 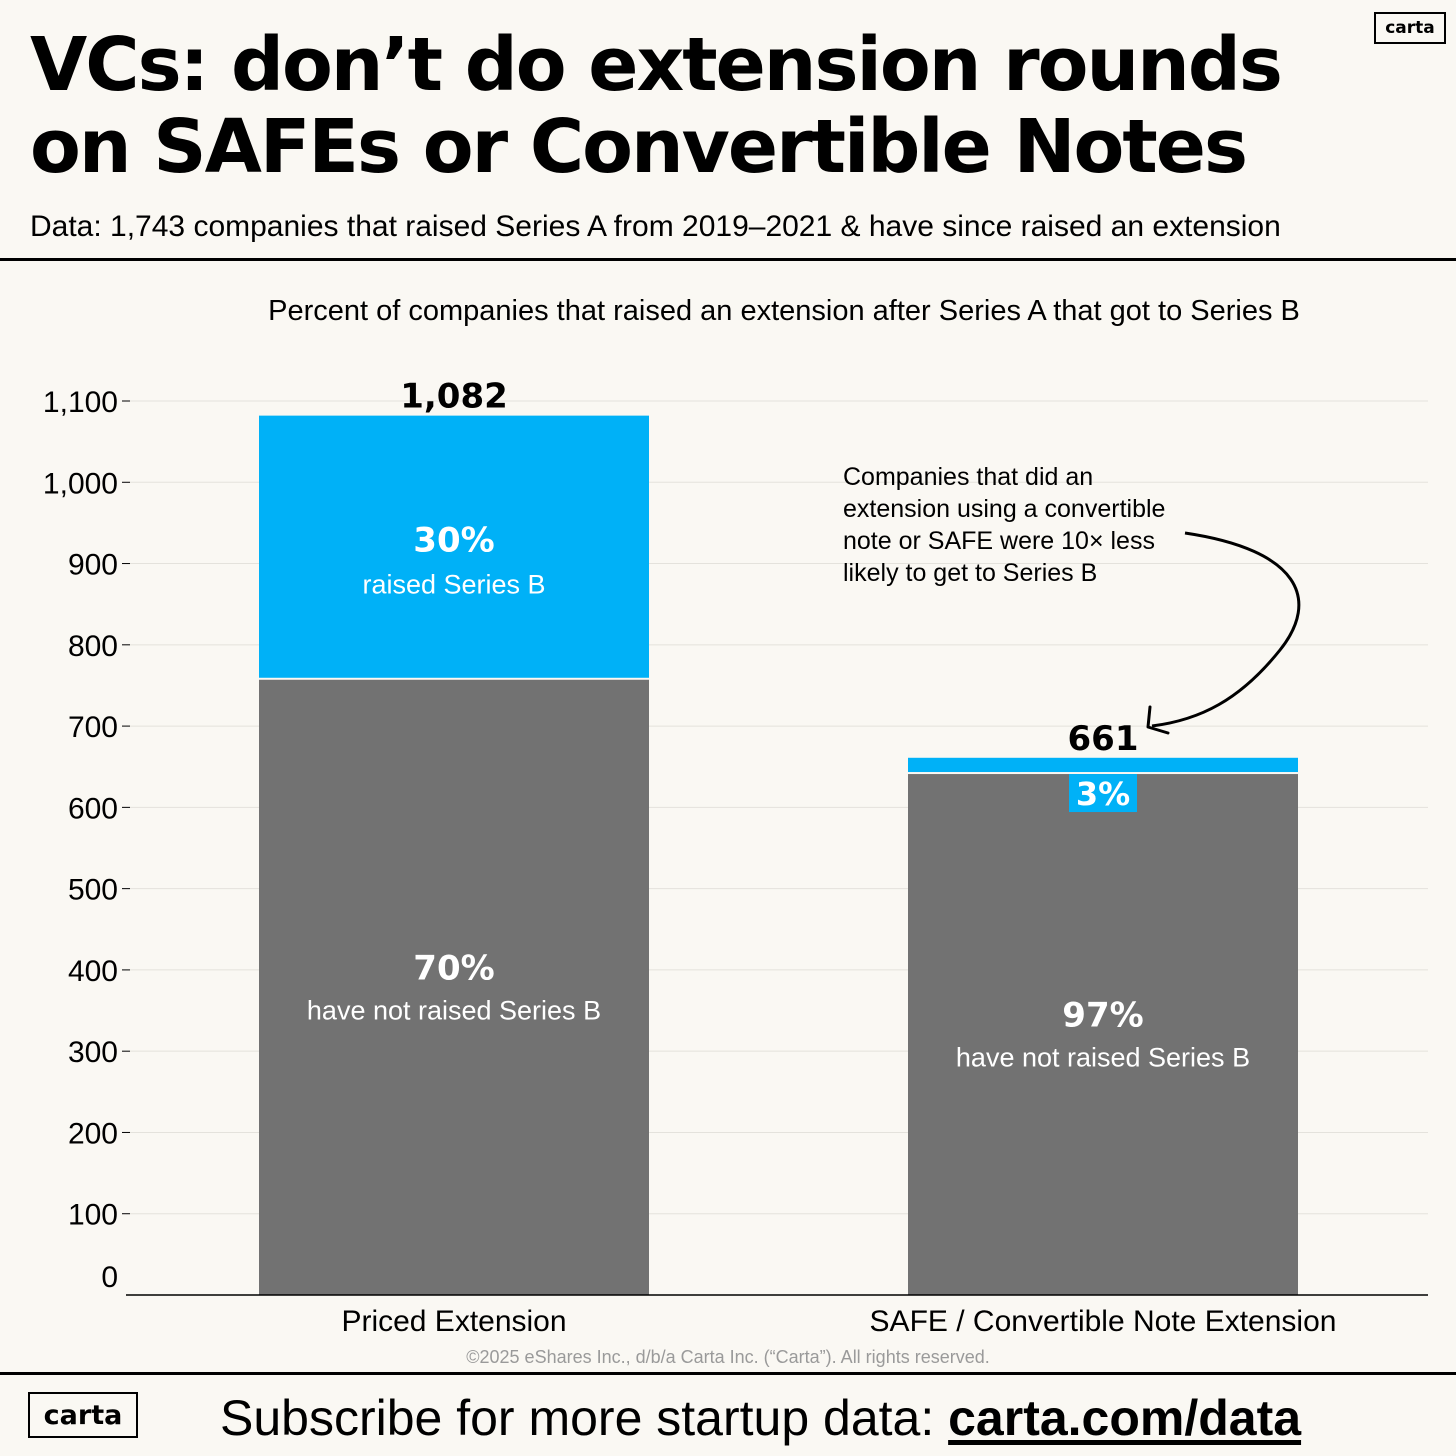 I want to click on y-tick-label: 400, so click(x=93, y=971).